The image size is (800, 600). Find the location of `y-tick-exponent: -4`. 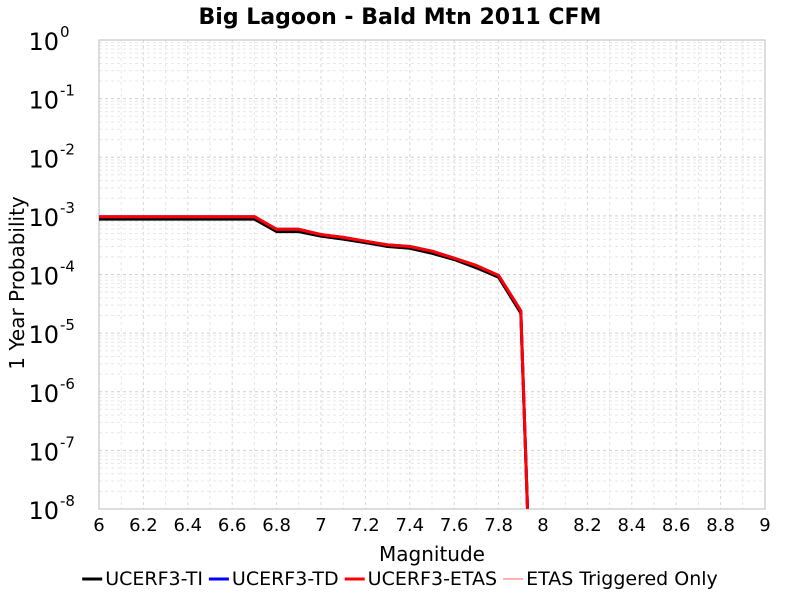

y-tick-exponent: -4 is located at coordinates (67, 267).